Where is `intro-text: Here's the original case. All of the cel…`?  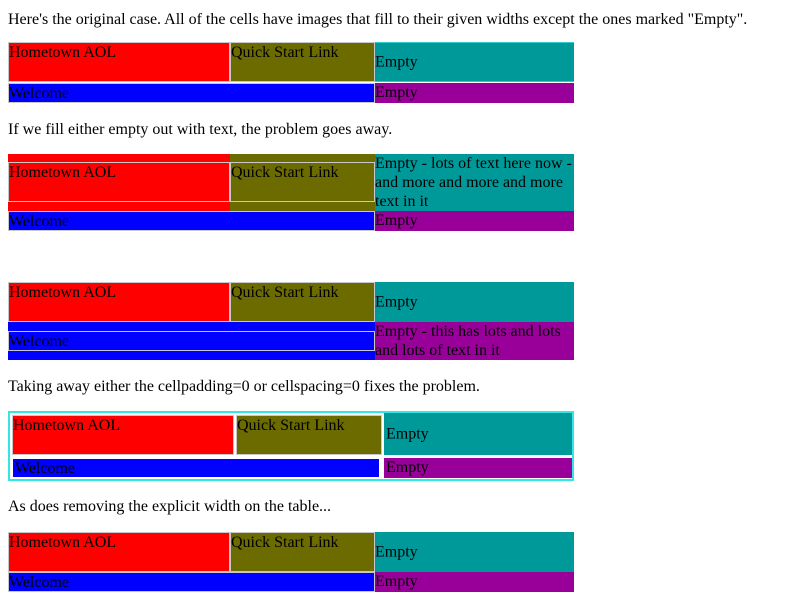 intro-text: Here's the original case. All of the cel… is located at coordinates (378, 19).